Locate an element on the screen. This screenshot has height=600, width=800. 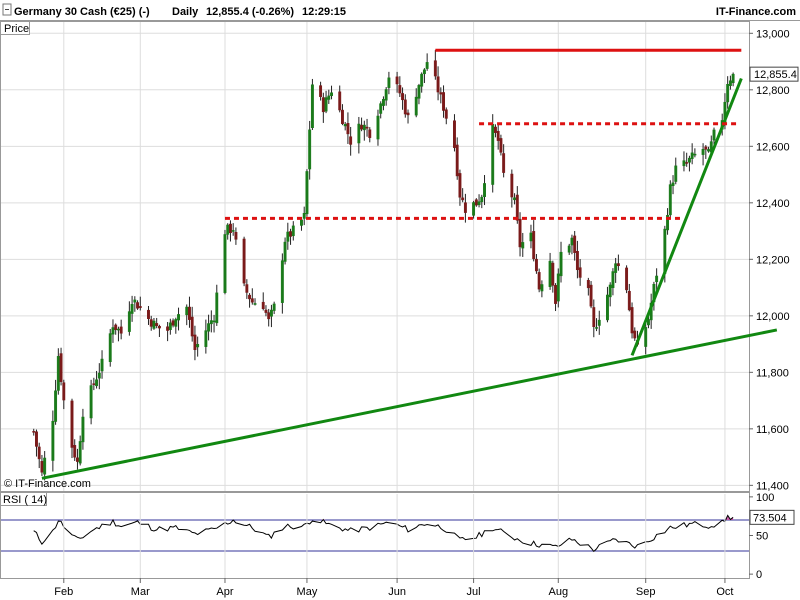
time-tick-label: May is located at coordinates (307, 592).